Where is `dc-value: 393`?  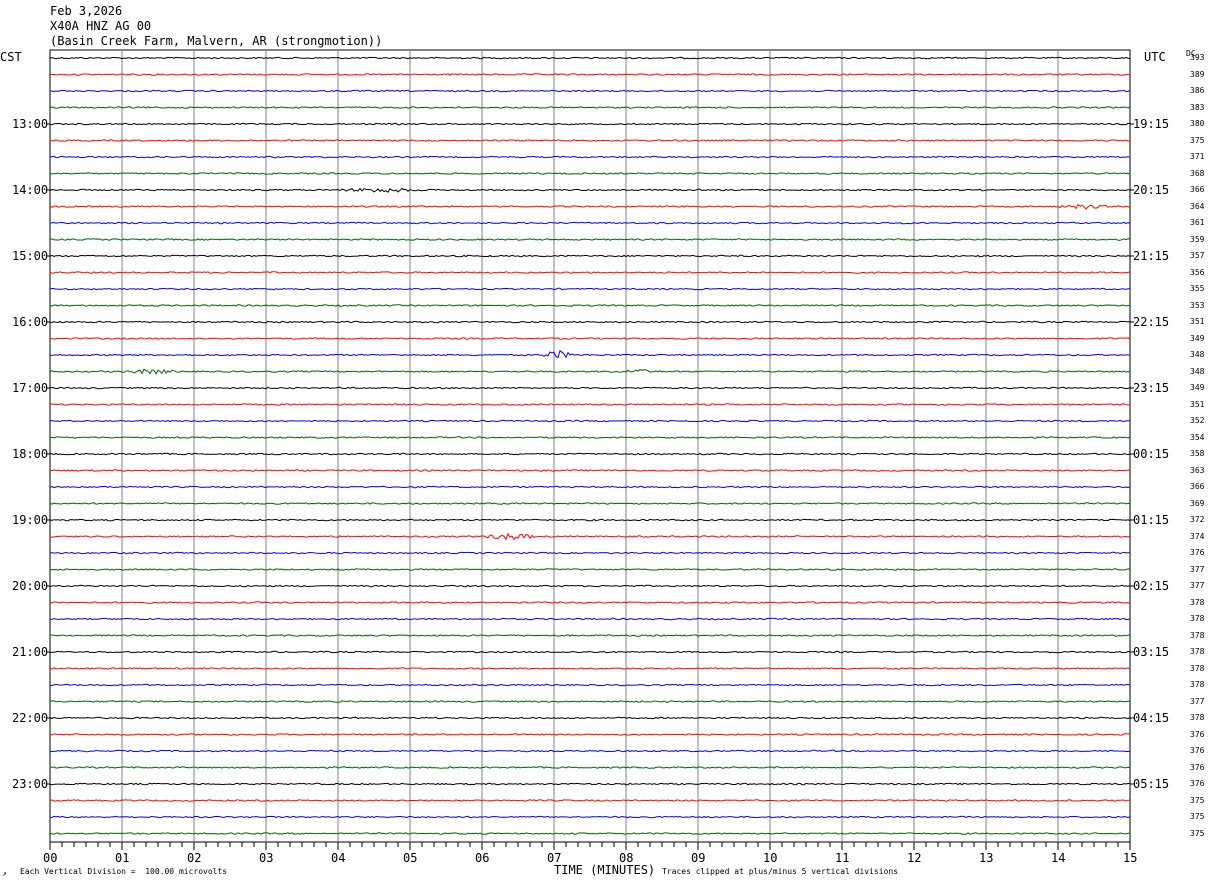
dc-value: 393 is located at coordinates (1197, 57).